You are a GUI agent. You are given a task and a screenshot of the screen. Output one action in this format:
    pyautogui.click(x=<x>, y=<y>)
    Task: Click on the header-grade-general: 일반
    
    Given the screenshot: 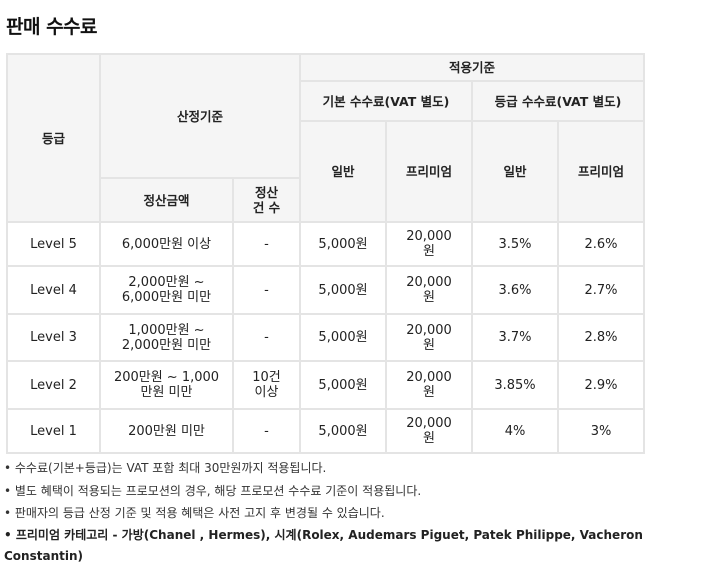 What is the action you would take?
    pyautogui.click(x=515, y=171)
    